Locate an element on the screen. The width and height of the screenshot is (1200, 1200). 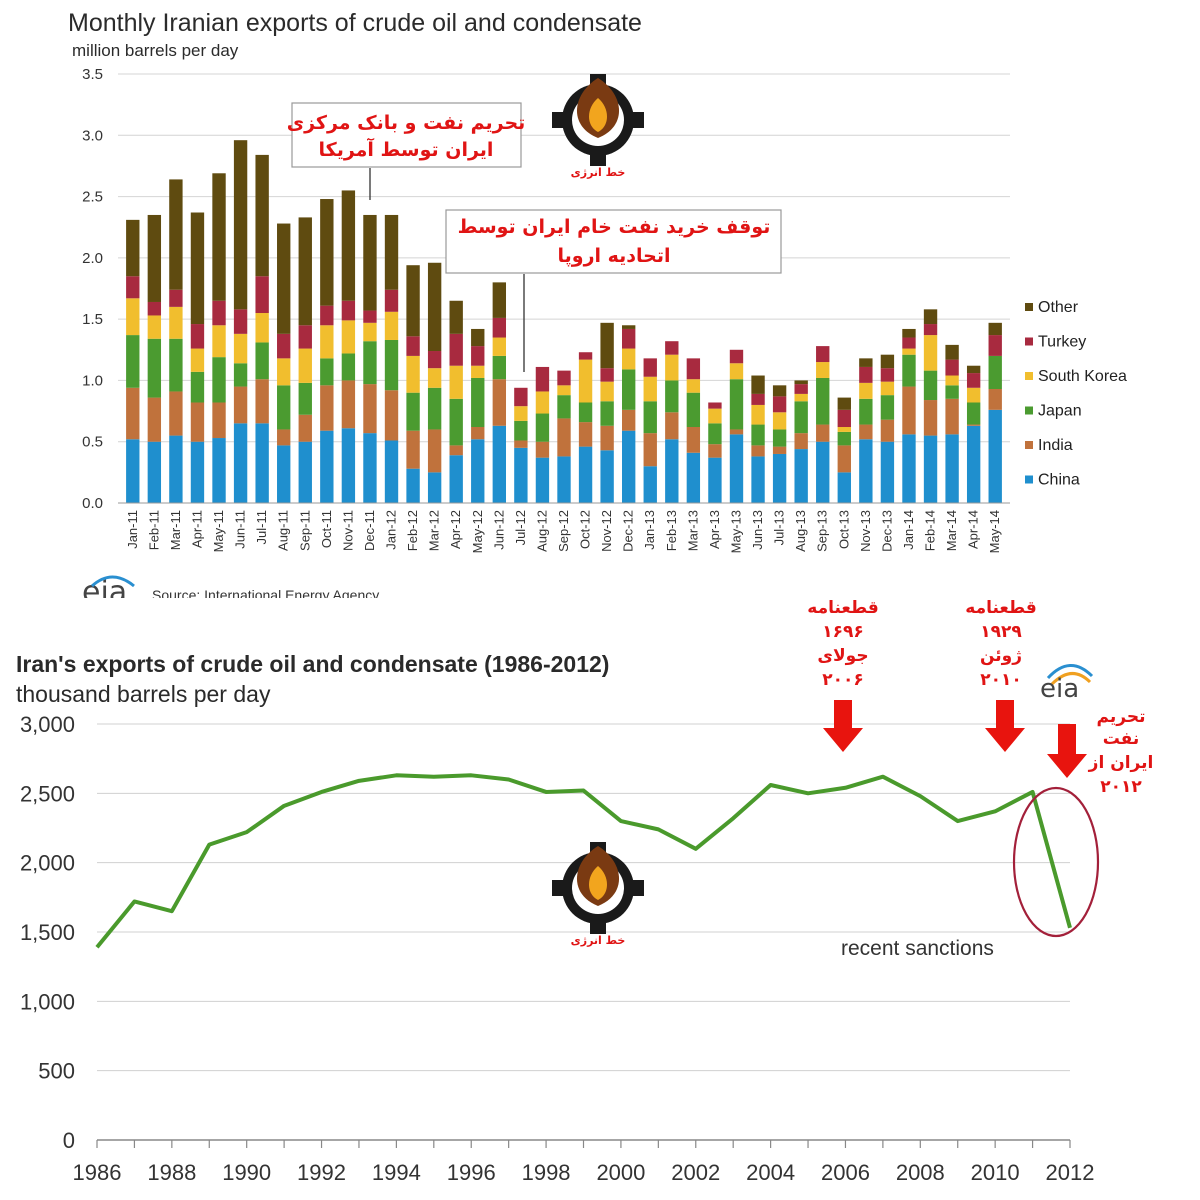
chart1-x-tick-label: Jul-13 is located at coordinates (779, 527).